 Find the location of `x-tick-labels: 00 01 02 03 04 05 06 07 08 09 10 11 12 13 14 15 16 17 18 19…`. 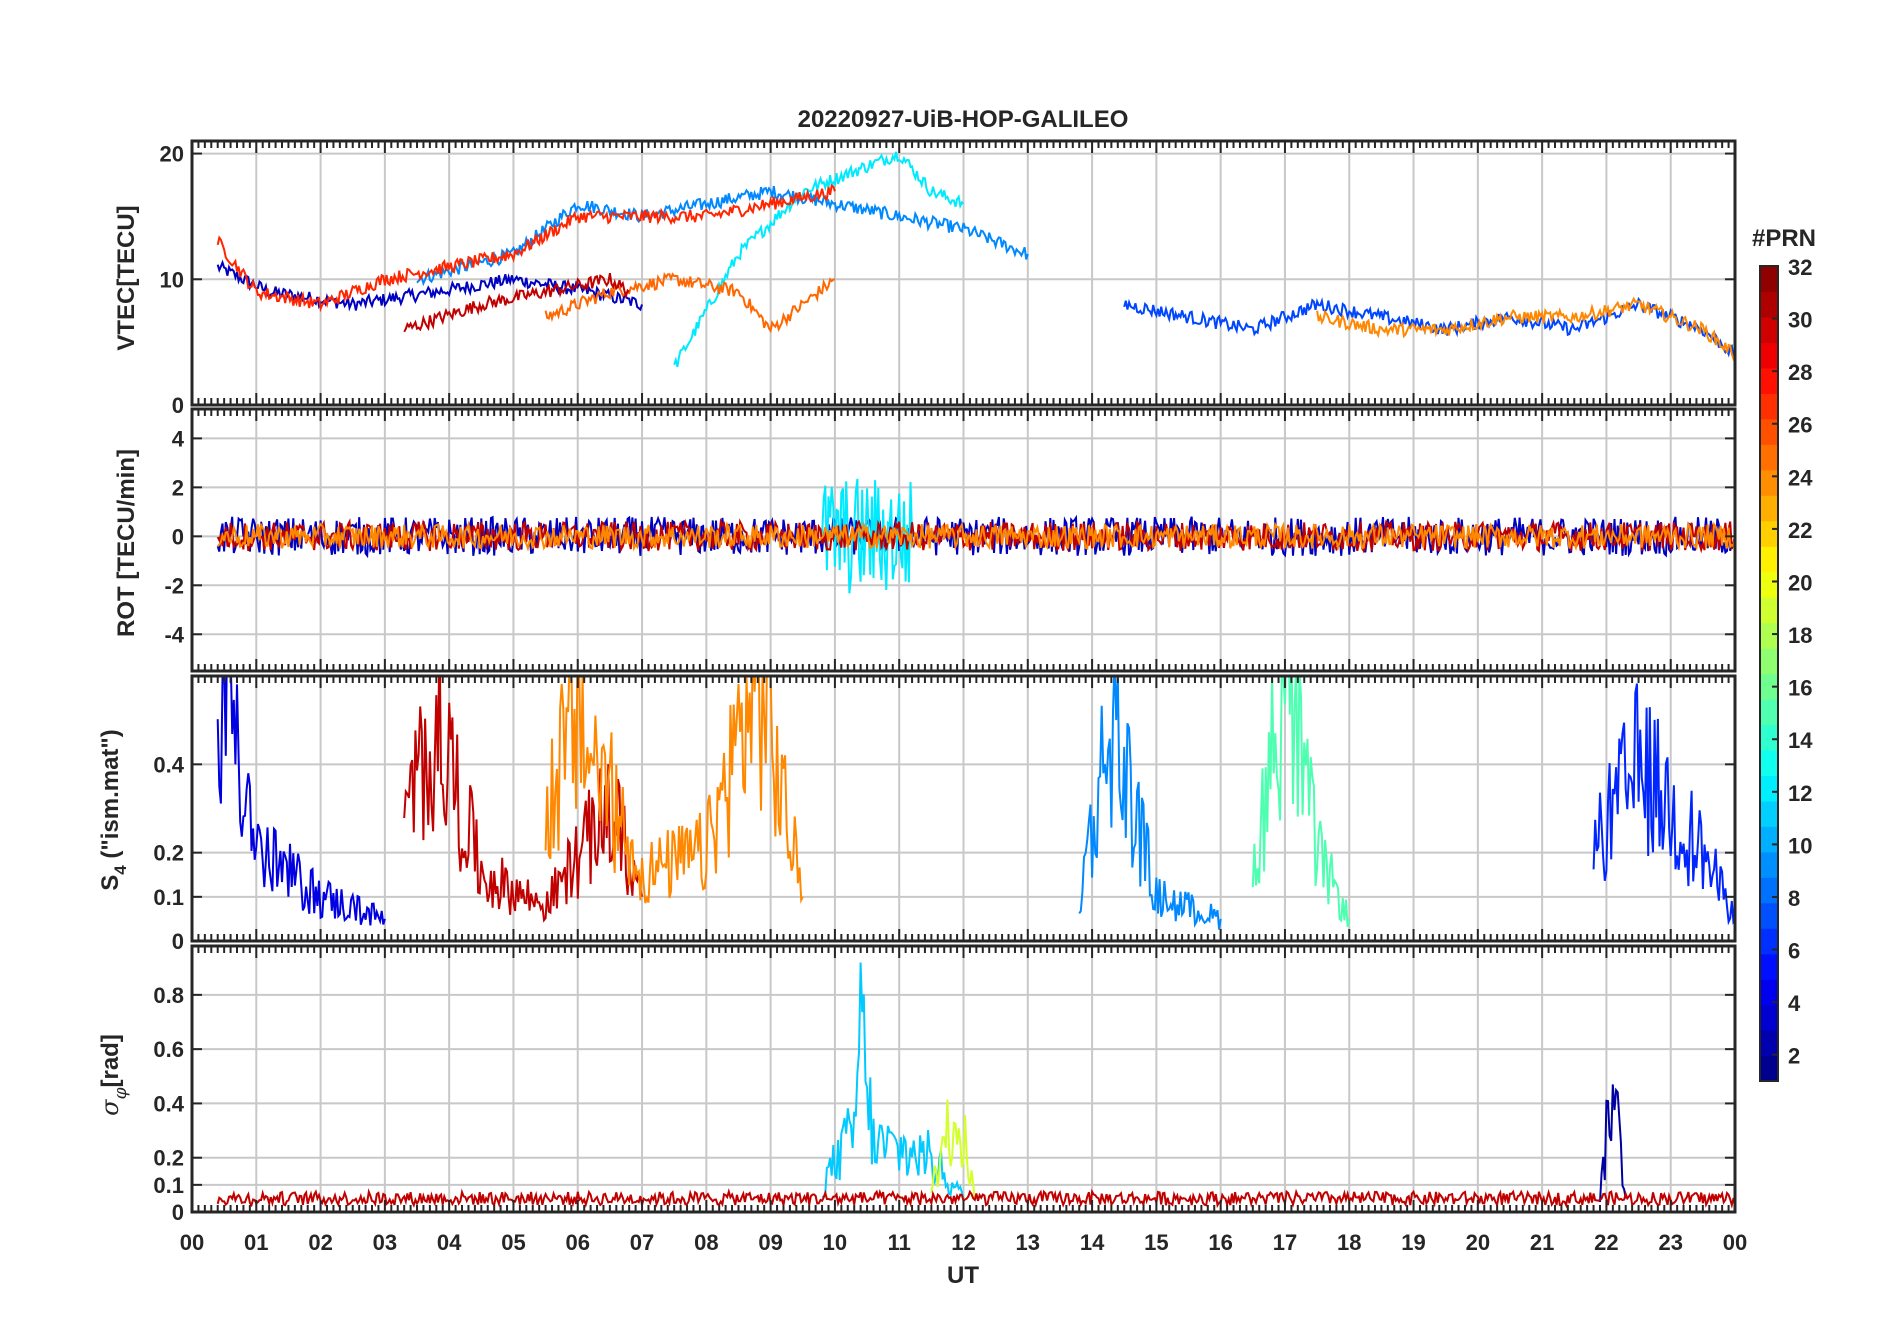

x-tick-labels: 00 01 02 03 04 05 06 07 08 09 10 11 12 13 14 15 16 17 18 19… is located at coordinates (963, 1242).